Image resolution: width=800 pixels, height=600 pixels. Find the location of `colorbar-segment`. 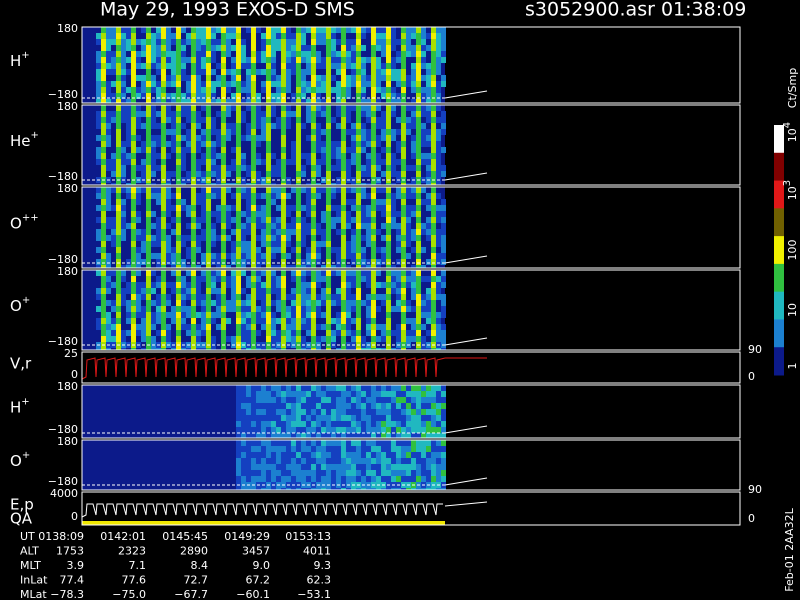

colorbar-segment is located at coordinates (779, 194).